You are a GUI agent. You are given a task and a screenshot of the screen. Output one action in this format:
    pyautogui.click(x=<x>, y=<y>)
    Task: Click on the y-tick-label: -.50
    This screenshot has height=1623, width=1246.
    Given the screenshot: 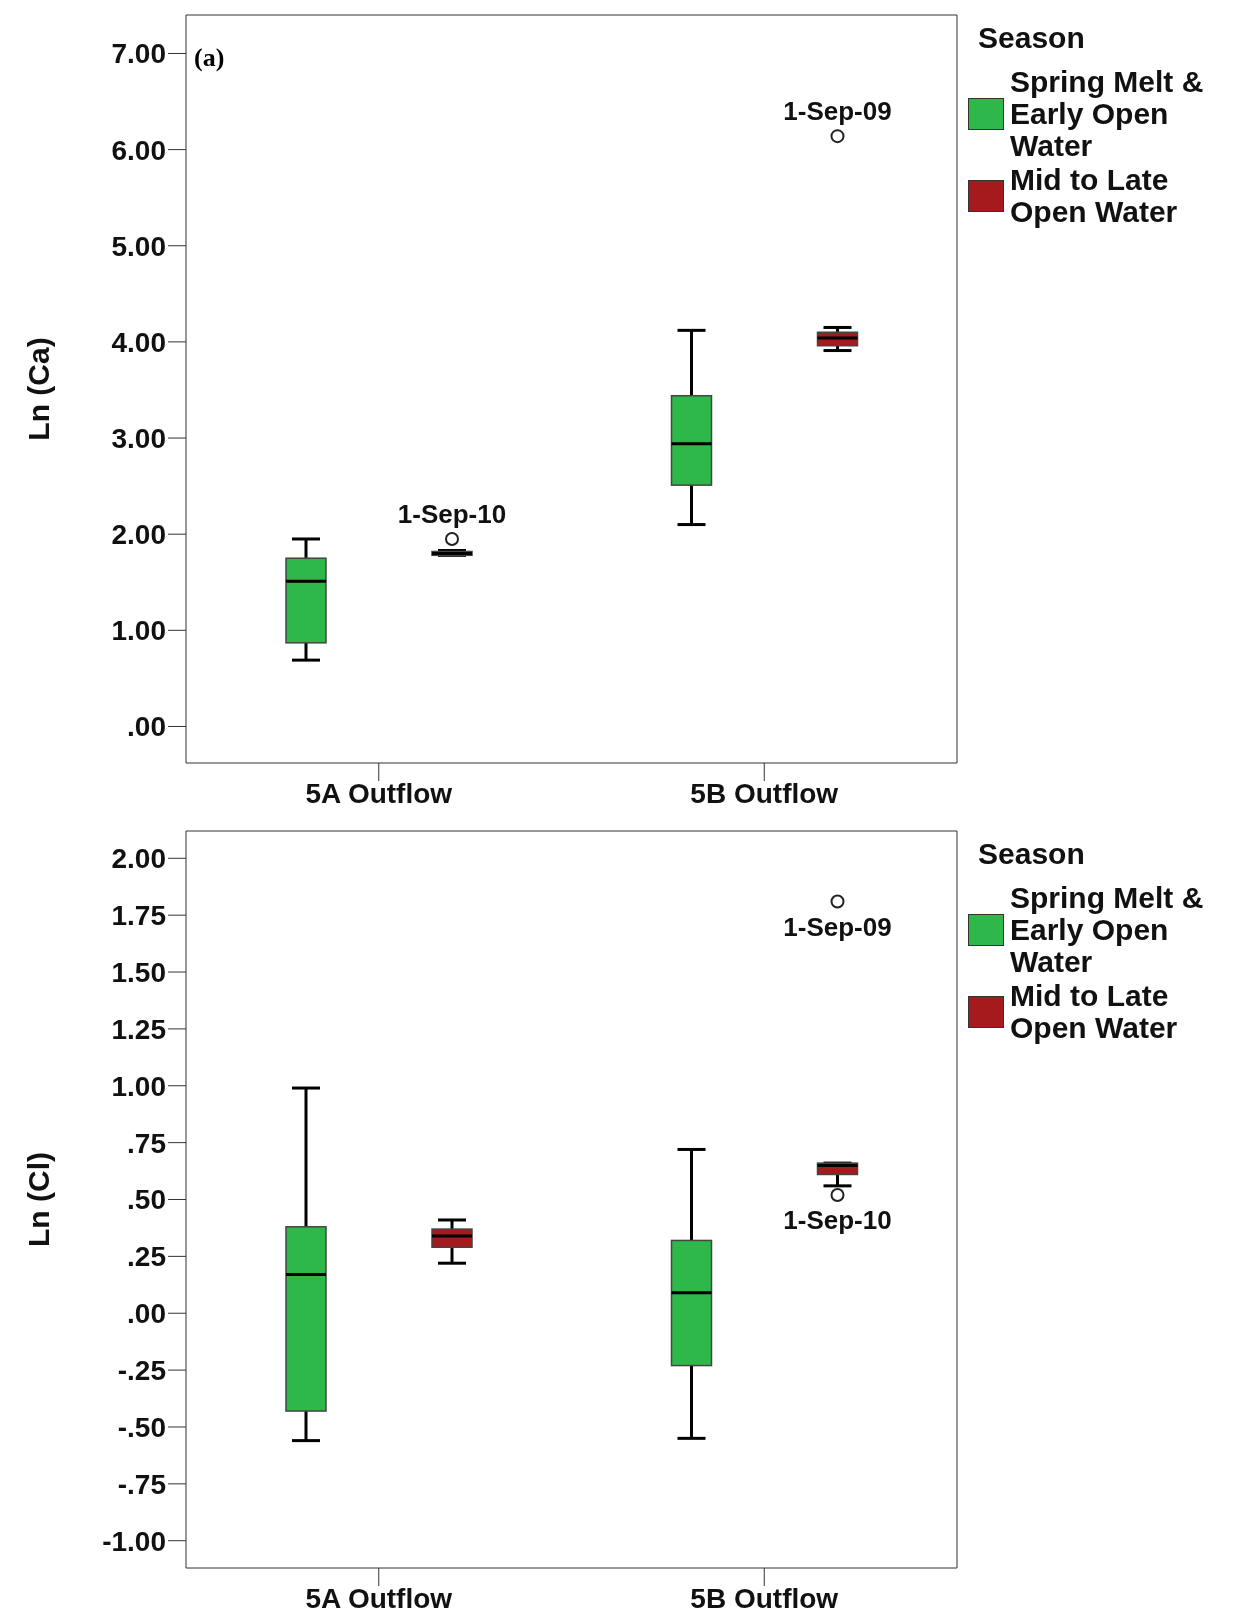 What is the action you would take?
    pyautogui.click(x=141, y=1427)
    